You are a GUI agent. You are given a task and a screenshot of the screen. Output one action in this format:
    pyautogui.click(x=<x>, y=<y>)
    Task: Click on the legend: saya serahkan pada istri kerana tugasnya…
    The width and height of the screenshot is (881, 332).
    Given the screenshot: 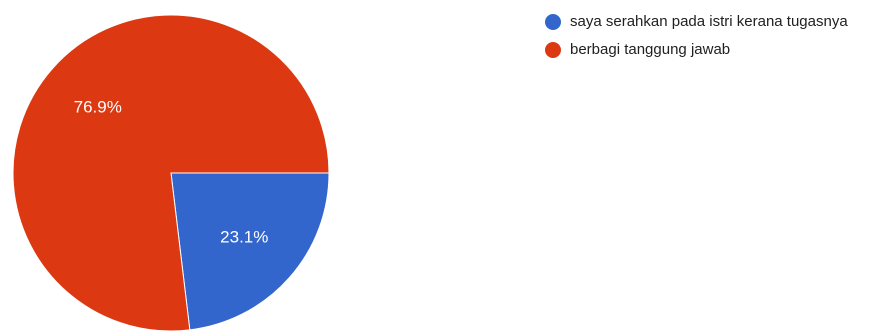 What is the action you would take?
    pyautogui.click(x=710, y=40)
    